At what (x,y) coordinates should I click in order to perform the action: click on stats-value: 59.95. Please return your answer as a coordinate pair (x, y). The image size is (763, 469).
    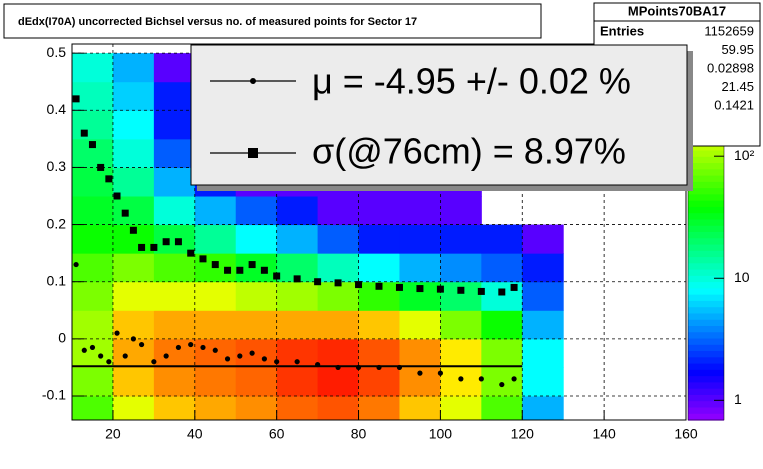
    Looking at the image, I should click on (737, 49).